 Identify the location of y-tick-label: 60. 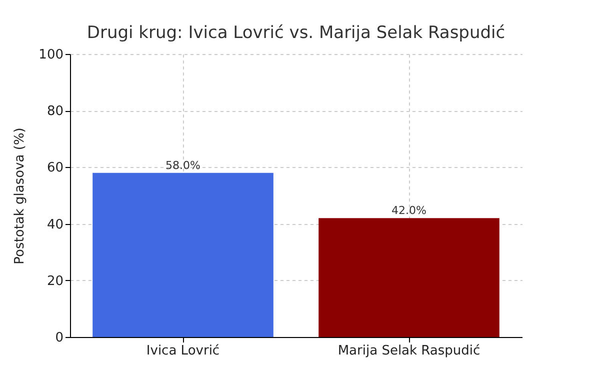
(55, 168).